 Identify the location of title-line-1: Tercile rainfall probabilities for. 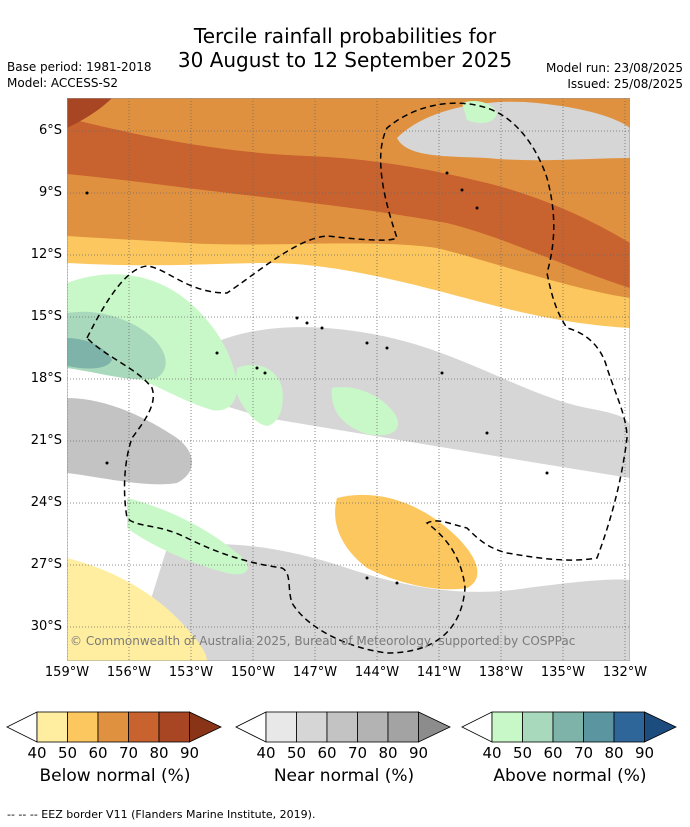
(345, 36).